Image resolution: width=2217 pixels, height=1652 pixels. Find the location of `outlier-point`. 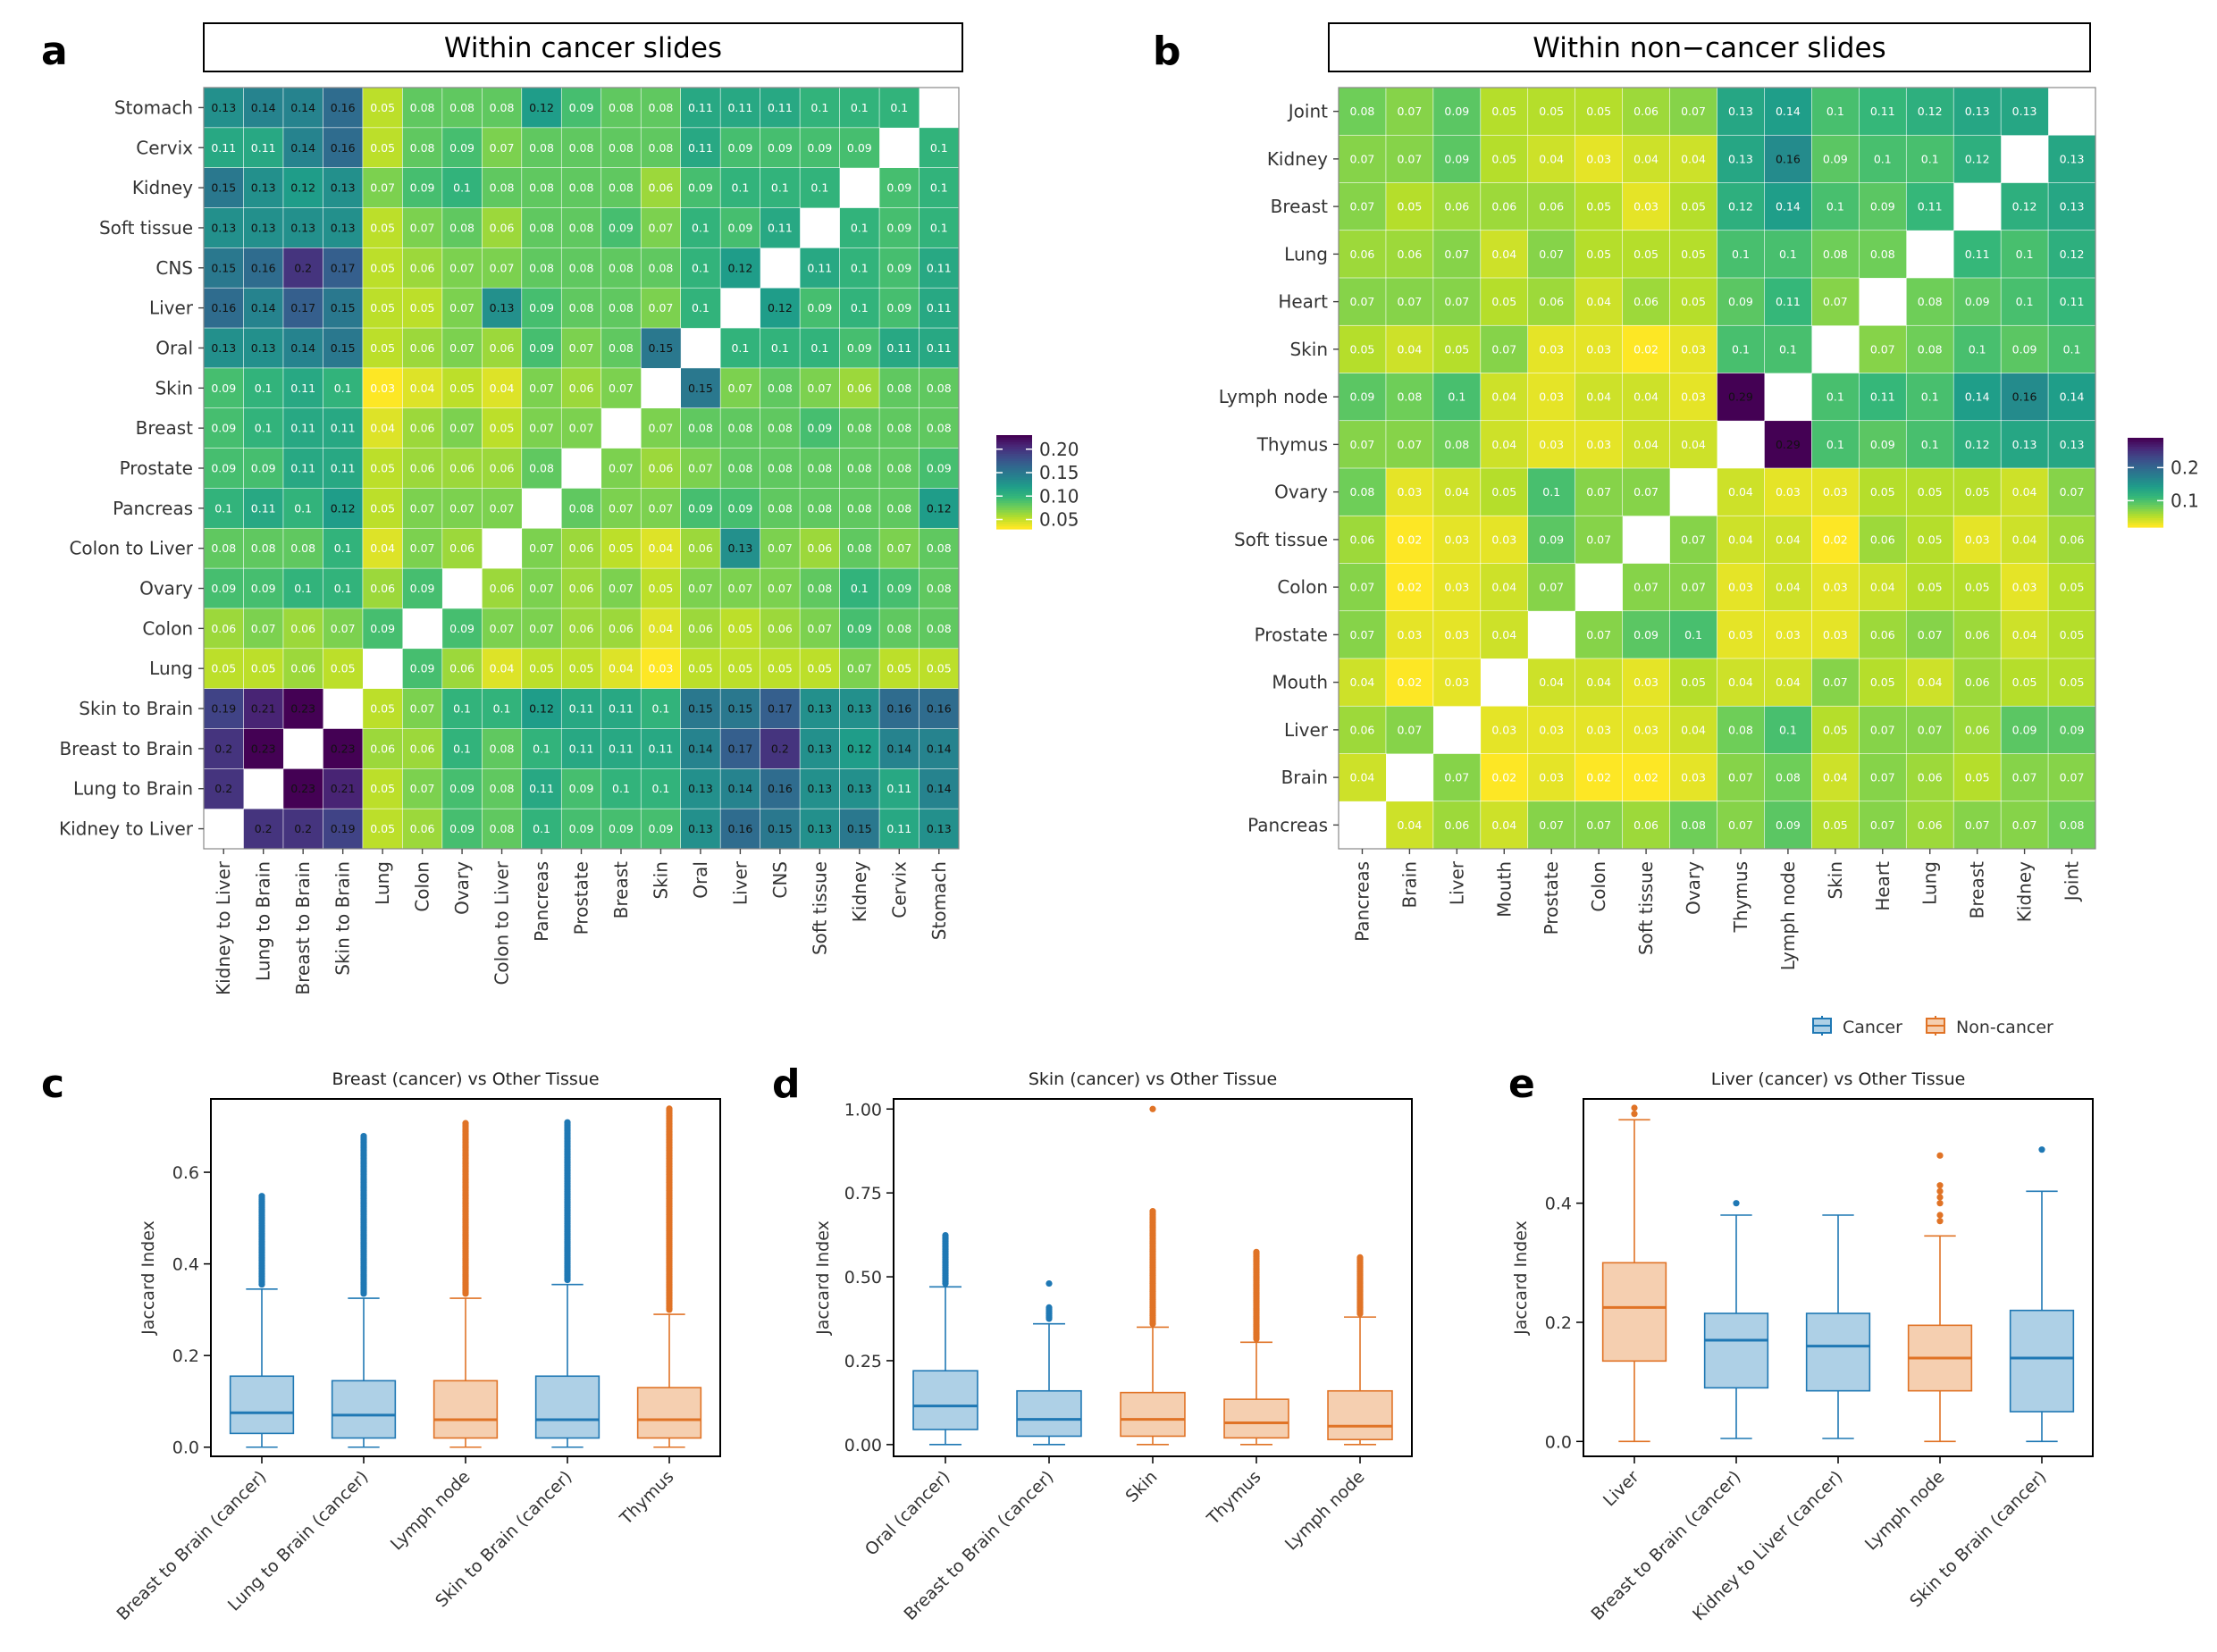

outlier-point is located at coordinates (1049, 1308).